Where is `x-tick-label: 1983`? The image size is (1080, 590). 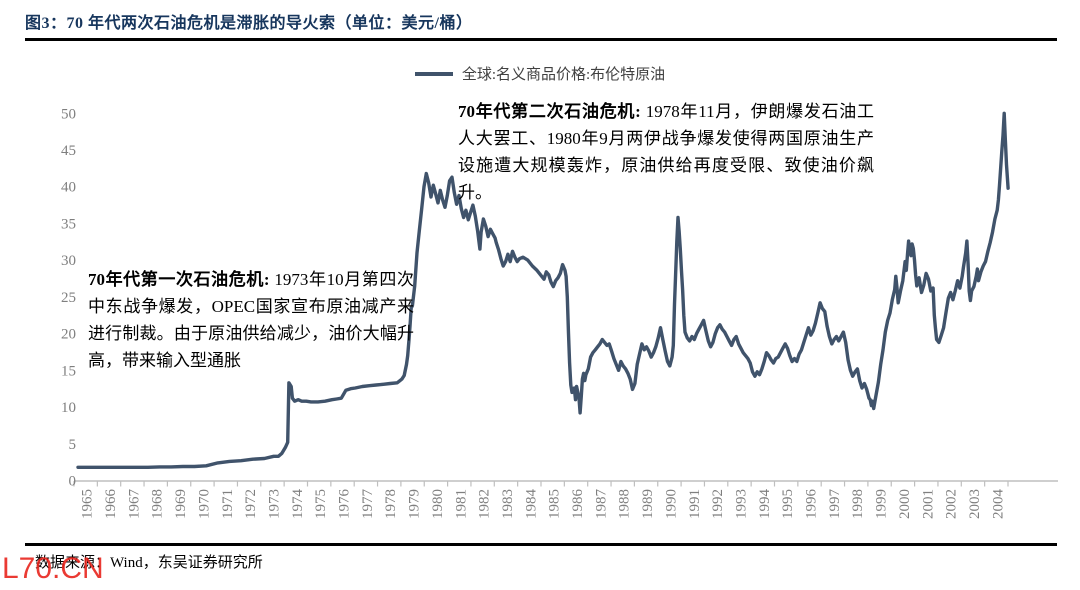
x-tick-label: 1983 is located at coordinates (508, 504).